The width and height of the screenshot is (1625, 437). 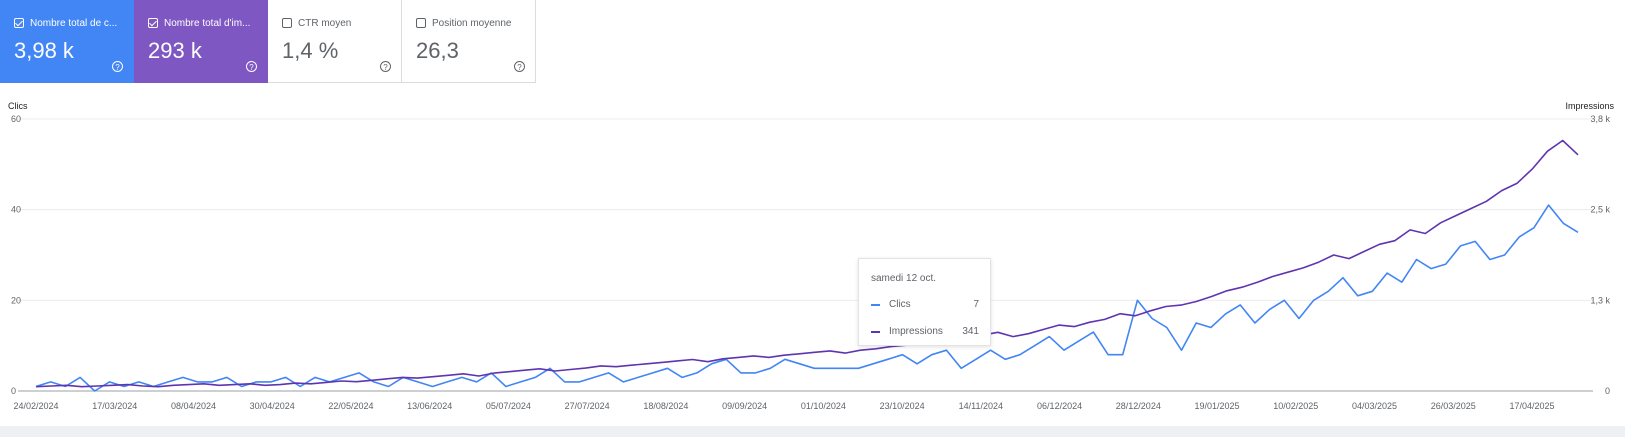 What do you see at coordinates (1295, 406) in the screenshot?
I see `x-tick-label: 10/02/2025` at bounding box center [1295, 406].